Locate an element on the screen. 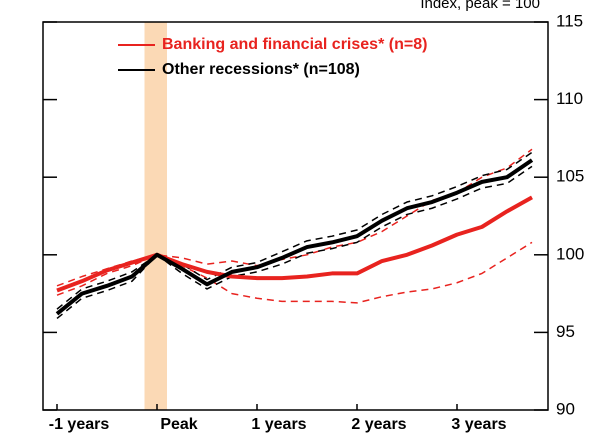 This screenshot has width=600, height=439. y-tick-label: 90 is located at coordinates (565, 408).